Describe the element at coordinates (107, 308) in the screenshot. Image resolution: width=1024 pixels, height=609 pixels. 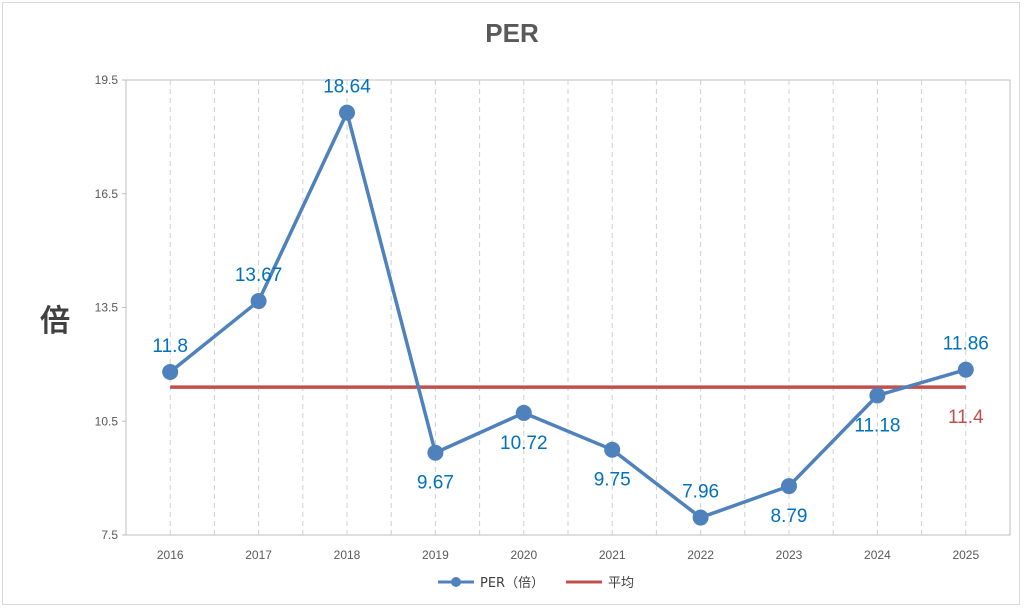
I see `y-tick-label: 13.5` at that location.